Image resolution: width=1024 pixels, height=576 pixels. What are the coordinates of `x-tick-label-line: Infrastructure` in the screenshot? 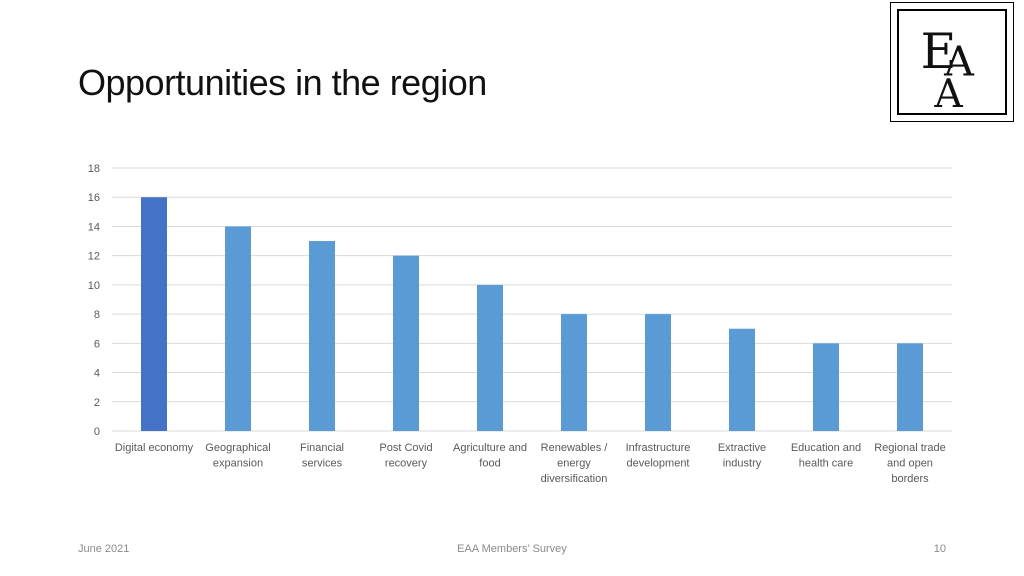 It's located at (658, 448).